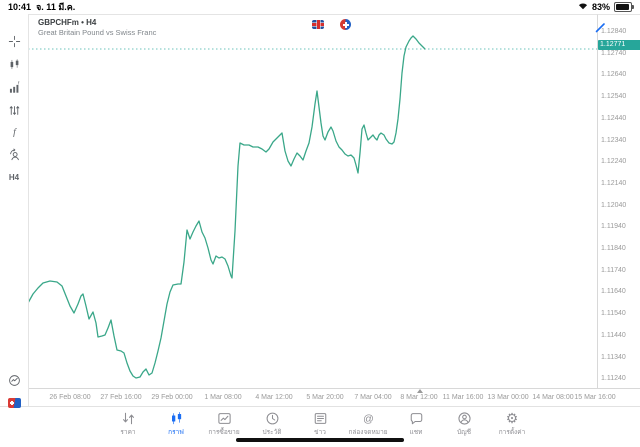 This screenshot has height=447, width=640. What do you see at coordinates (121, 397) in the screenshot?
I see `time-tick-label: 27 Feb 16:00` at bounding box center [121, 397].